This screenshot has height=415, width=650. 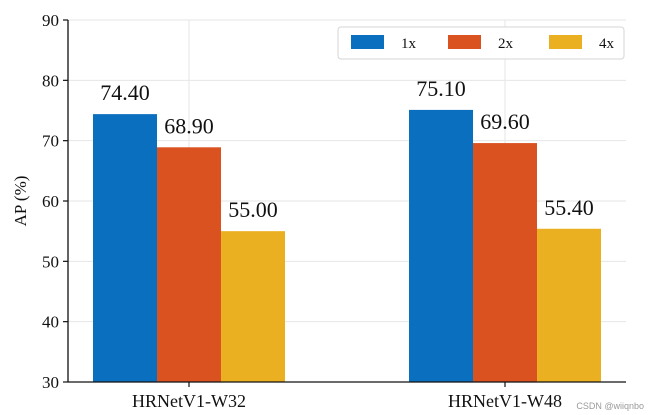 What do you see at coordinates (50, 20) in the screenshot?
I see `y-tick-label: 90` at bounding box center [50, 20].